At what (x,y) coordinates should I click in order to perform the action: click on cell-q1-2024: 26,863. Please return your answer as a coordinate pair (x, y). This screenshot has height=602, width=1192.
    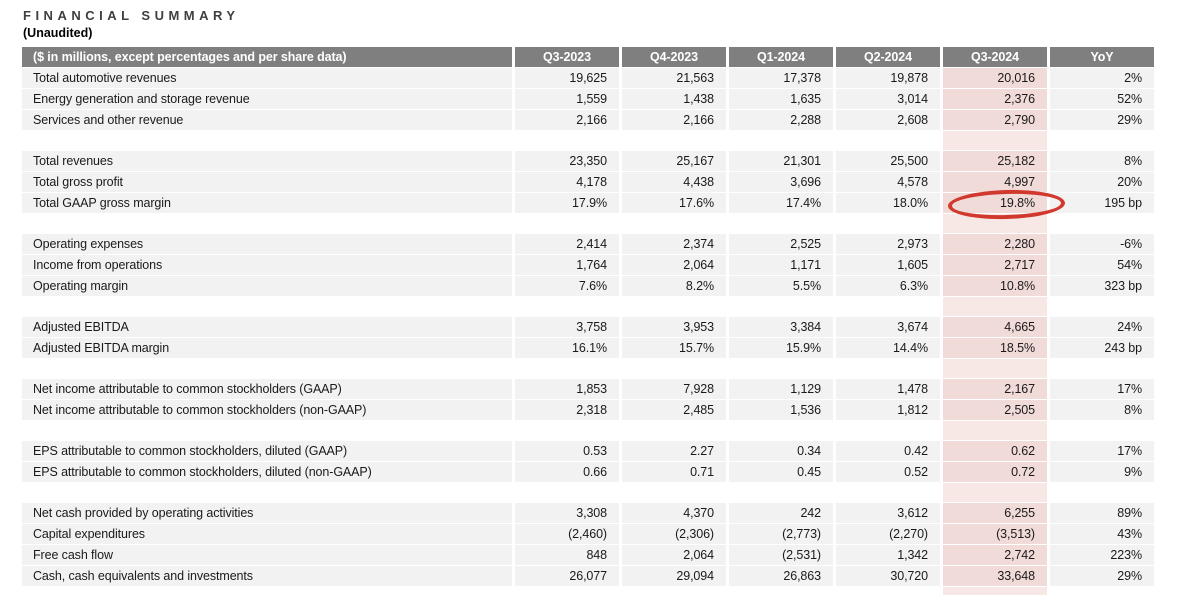
    Looking at the image, I should click on (781, 576).